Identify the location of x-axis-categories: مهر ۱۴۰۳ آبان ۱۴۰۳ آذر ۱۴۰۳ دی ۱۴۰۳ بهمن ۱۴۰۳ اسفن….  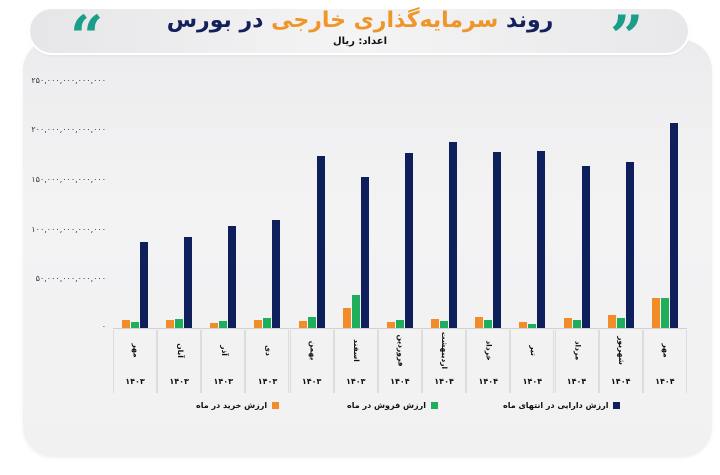
(400, 361).